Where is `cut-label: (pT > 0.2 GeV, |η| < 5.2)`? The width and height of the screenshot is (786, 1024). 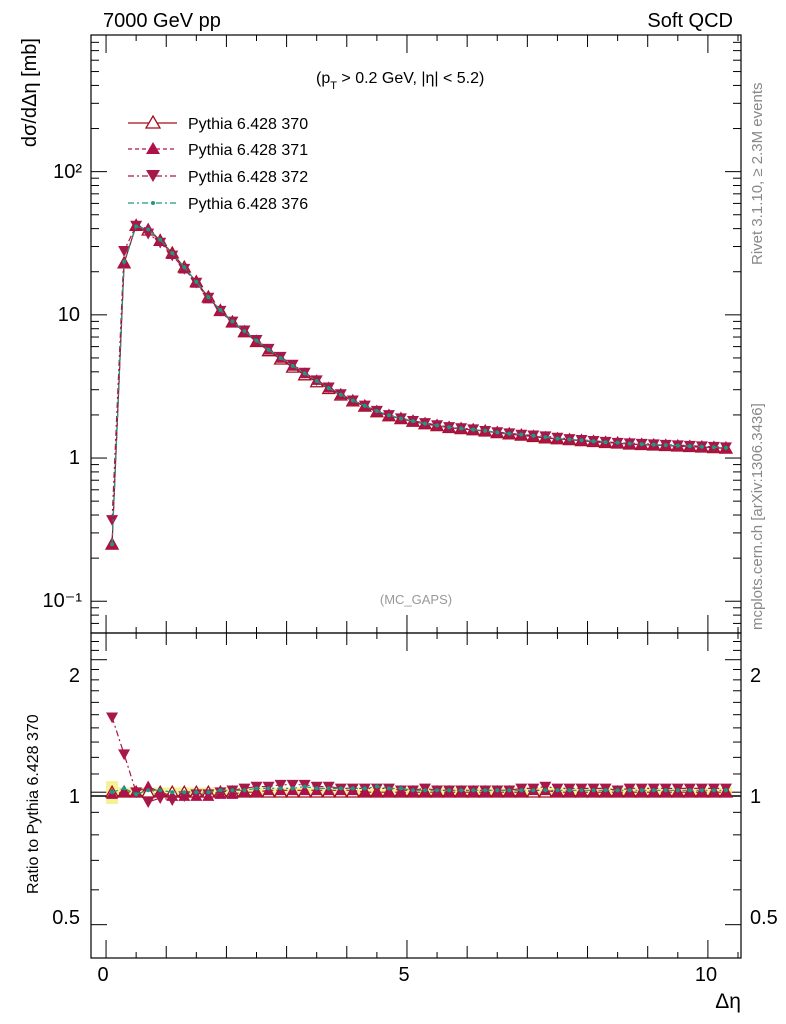 cut-label: (pT > 0.2 GeV, |η| < 5.2) is located at coordinates (400, 81).